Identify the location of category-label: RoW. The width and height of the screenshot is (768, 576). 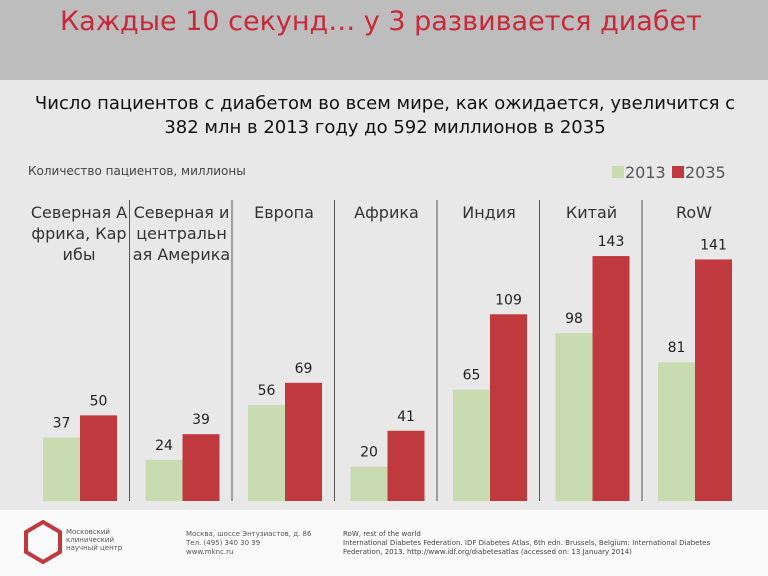
(693, 212).